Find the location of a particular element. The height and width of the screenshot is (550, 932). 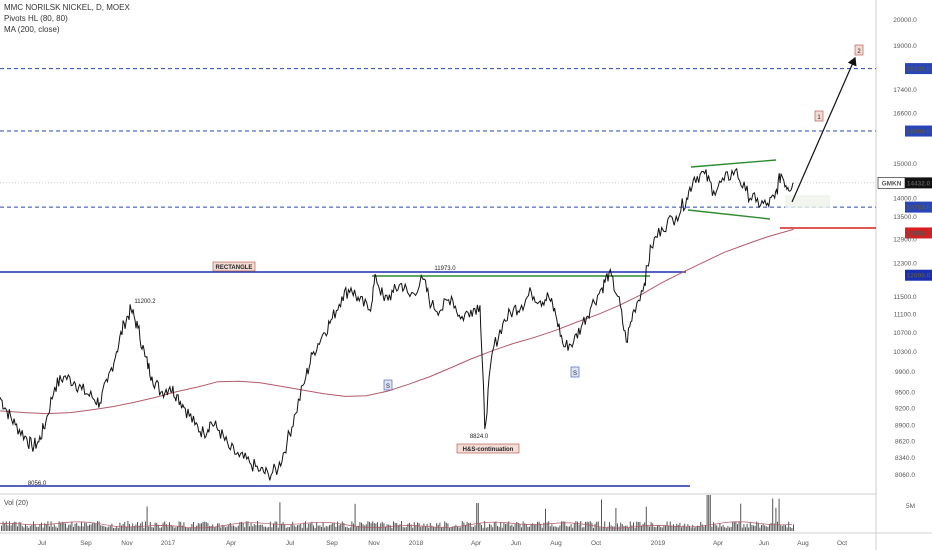

left-shoulder-box is located at coordinates (388, 385).